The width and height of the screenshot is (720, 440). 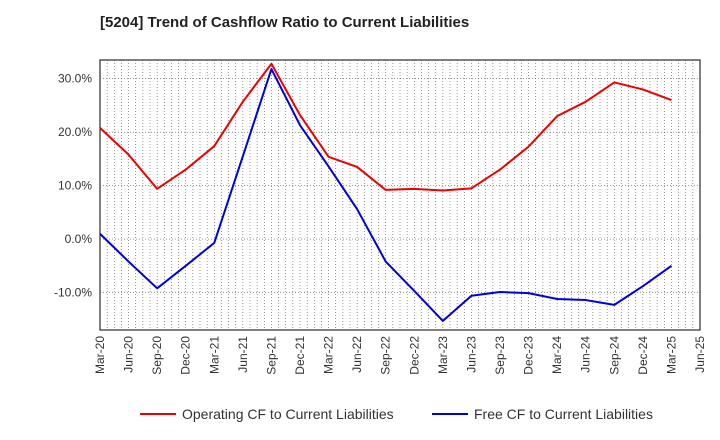 I want to click on x-tick-label: Dec-21, so click(x=300, y=355).